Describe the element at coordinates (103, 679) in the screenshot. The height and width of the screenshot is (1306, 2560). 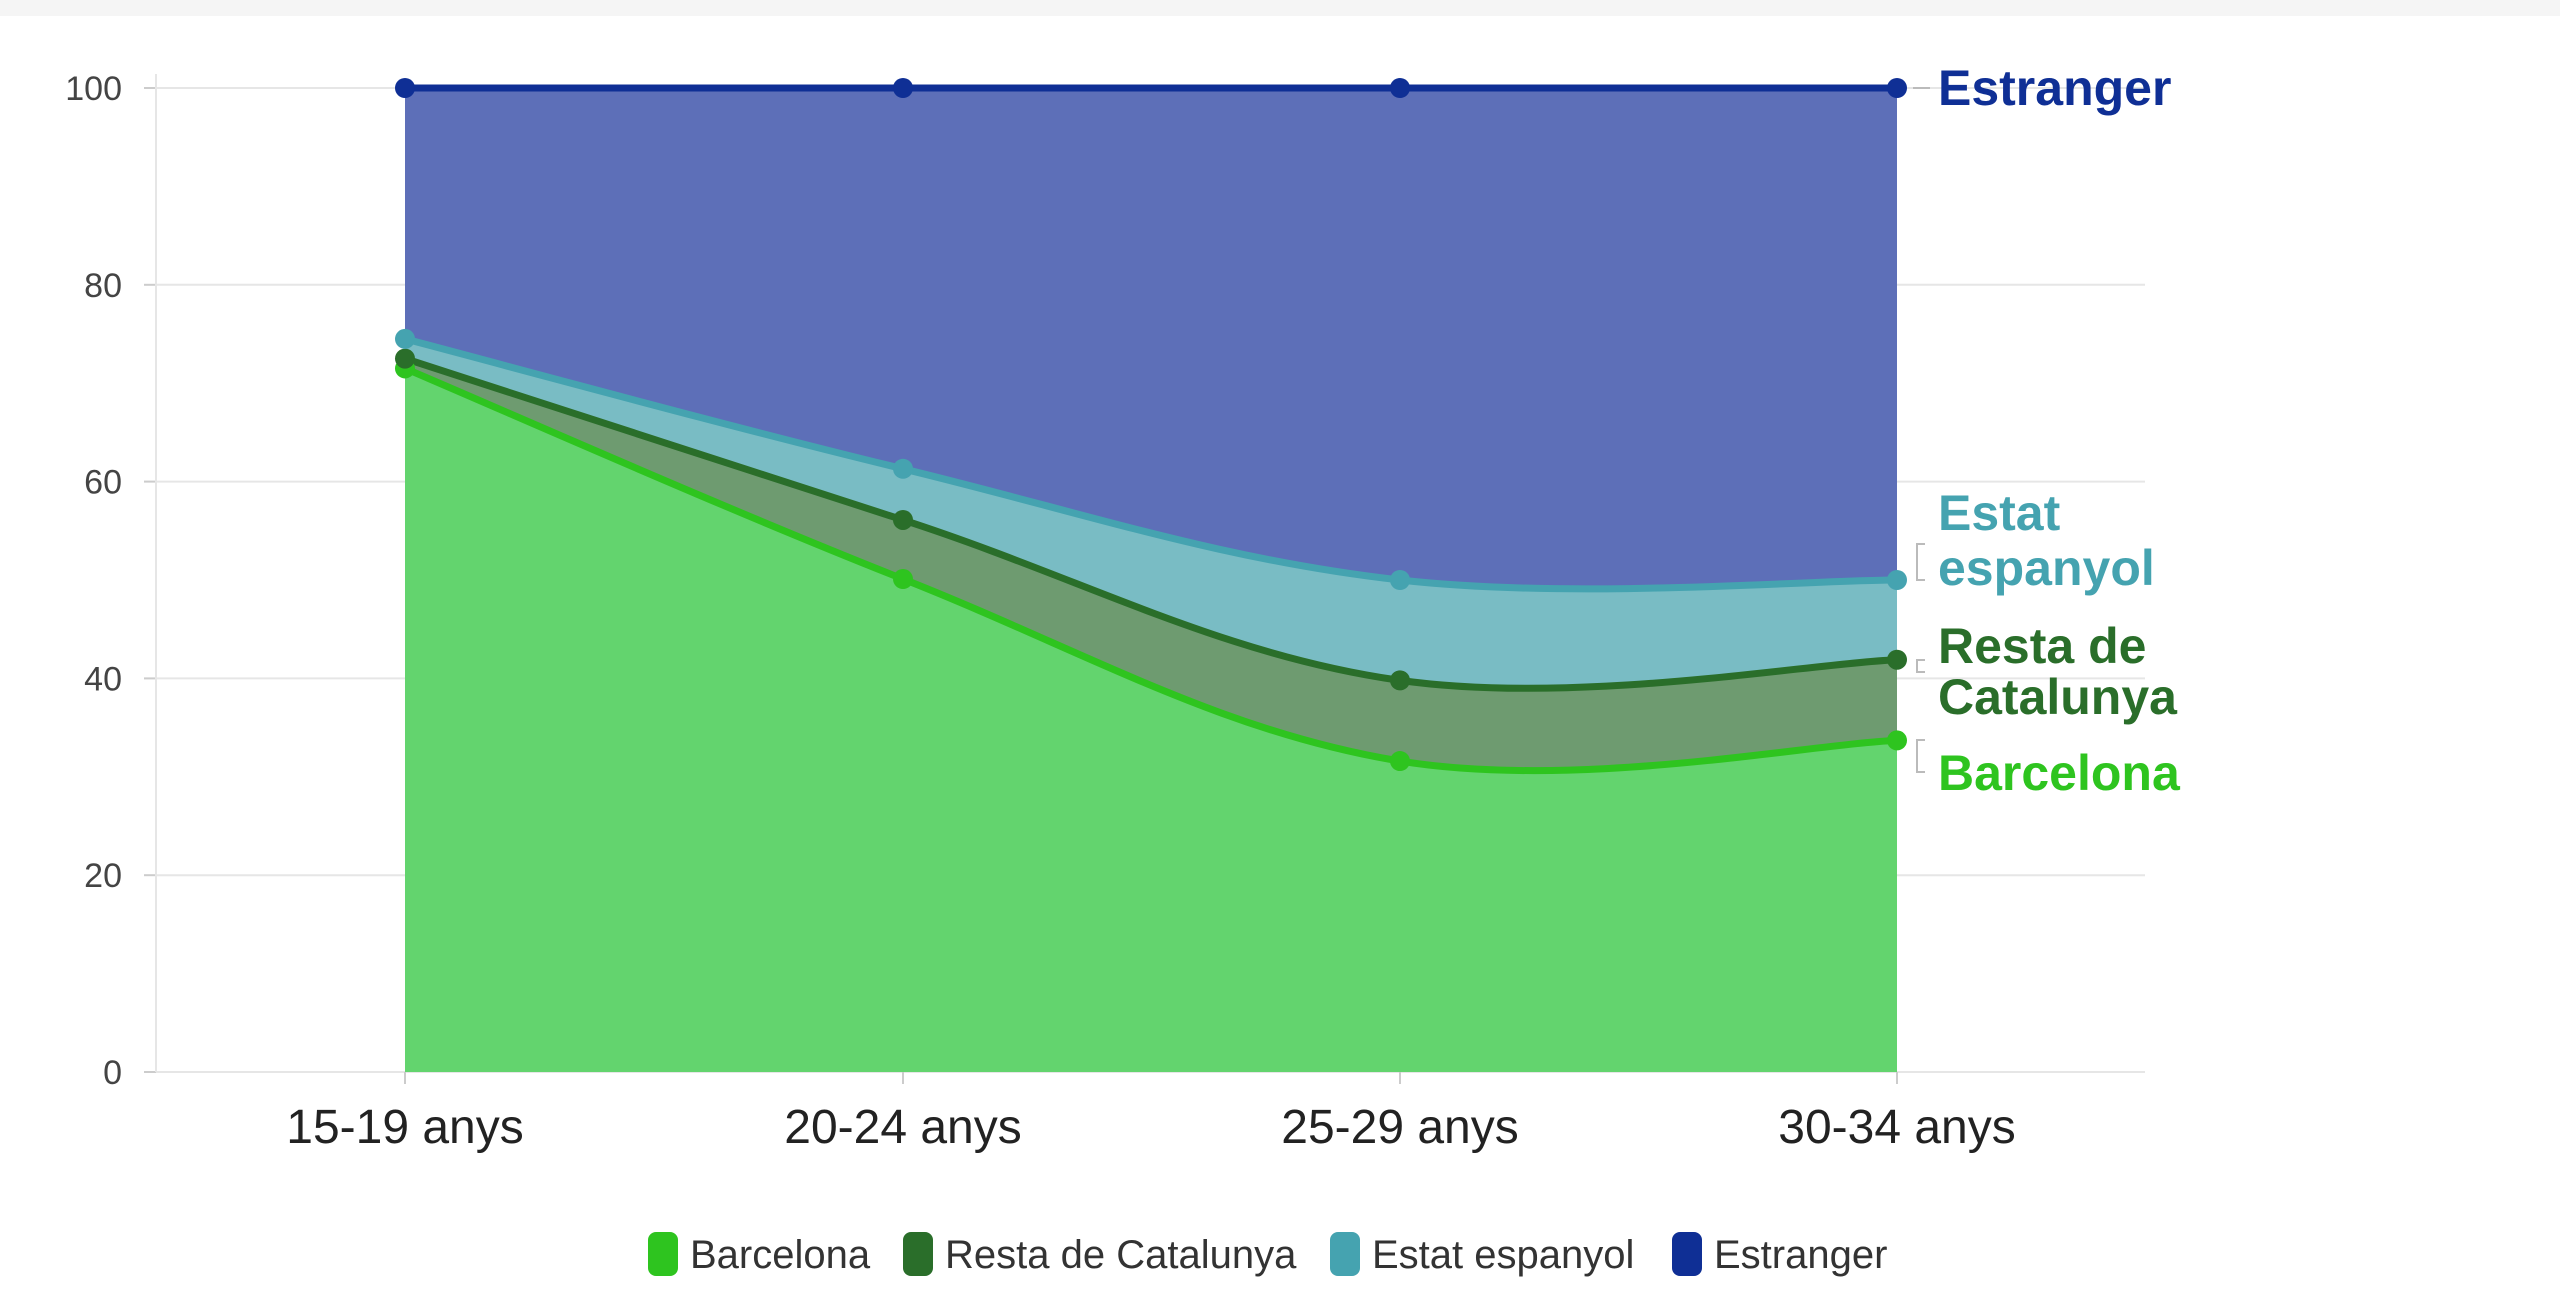
I see `y-tick-label: 40` at that location.